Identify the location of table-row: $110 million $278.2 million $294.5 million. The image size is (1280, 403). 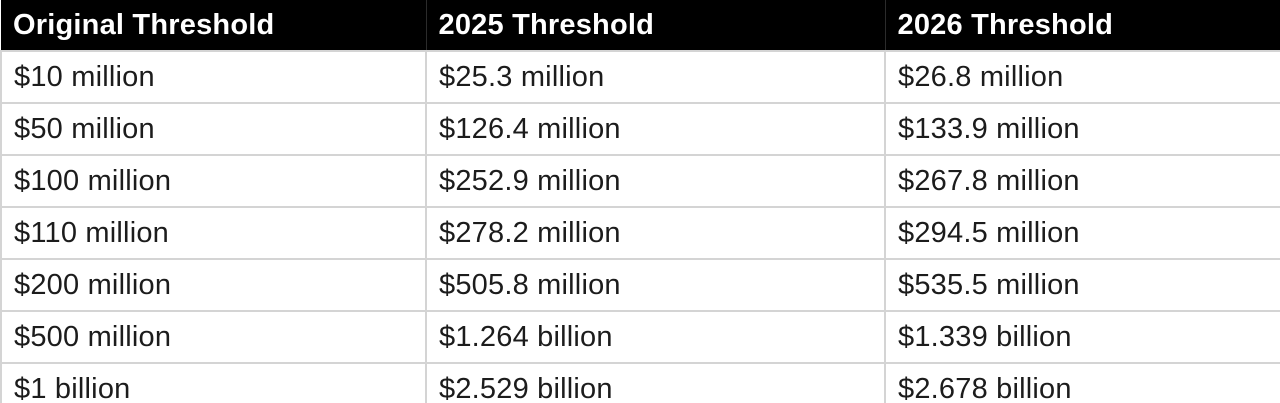
(640, 233).